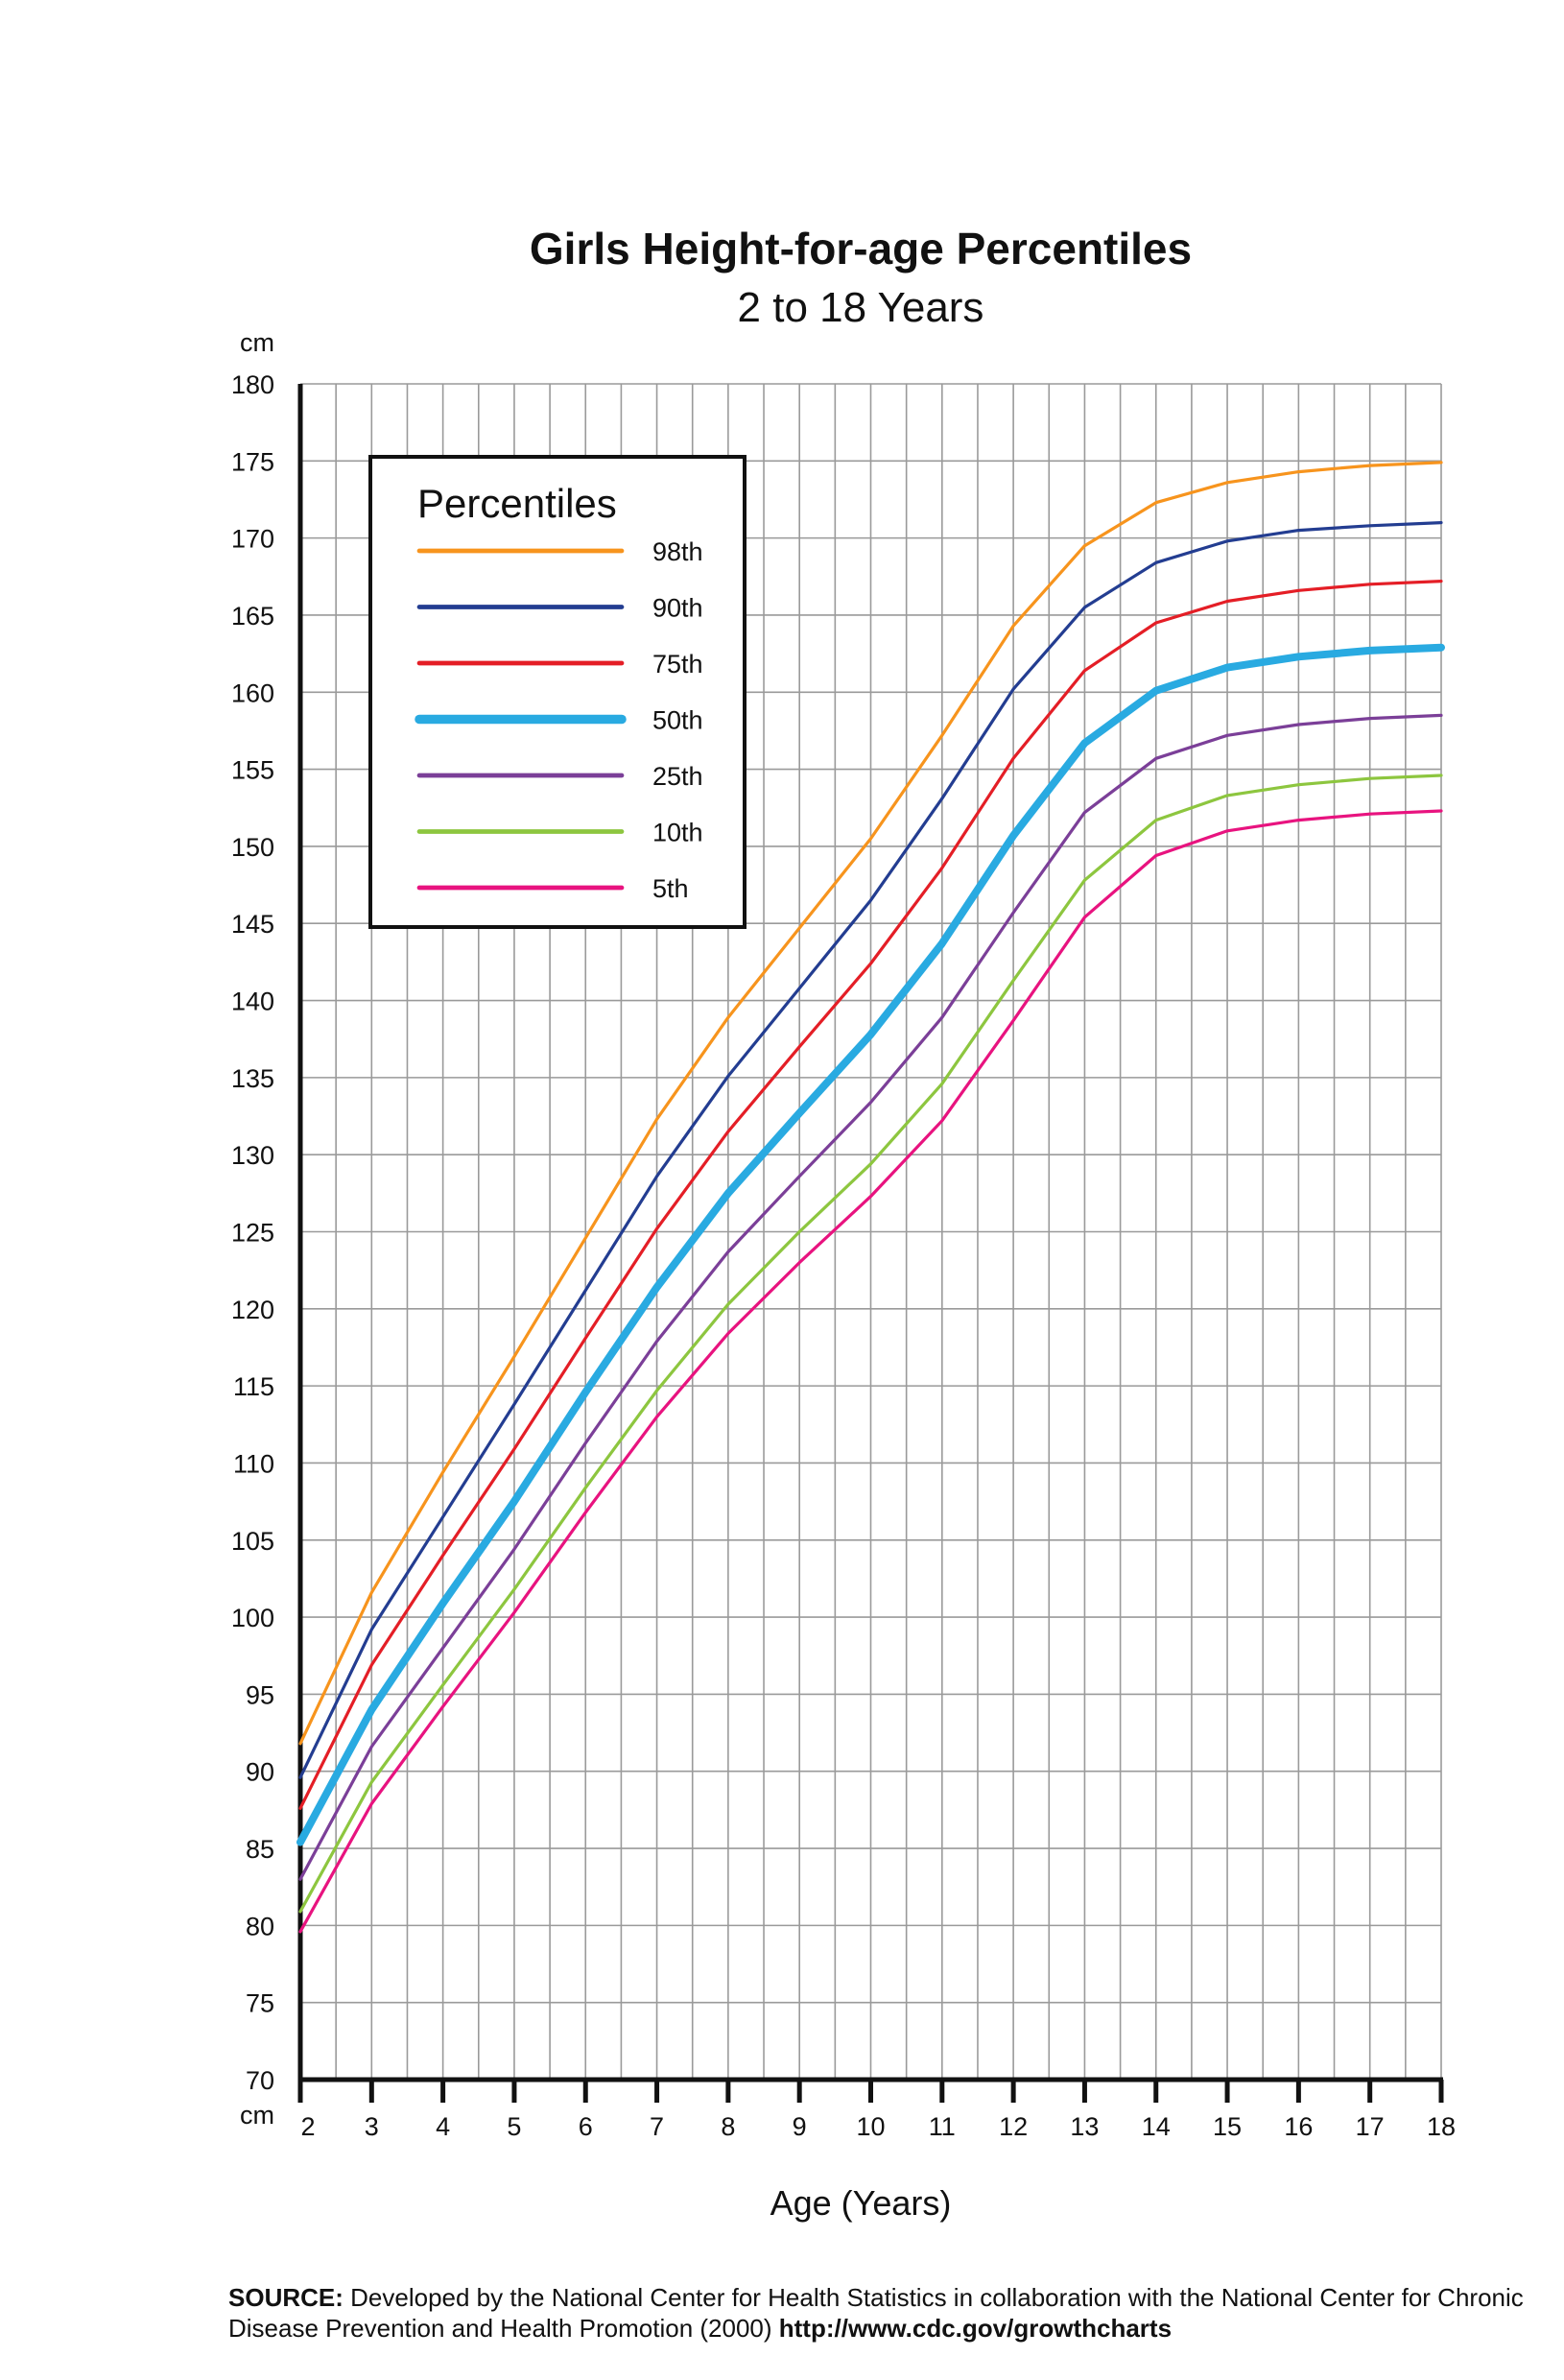 This screenshot has width=1564, height=2380. I want to click on y-unit-label-bottom: cm, so click(257, 2116).